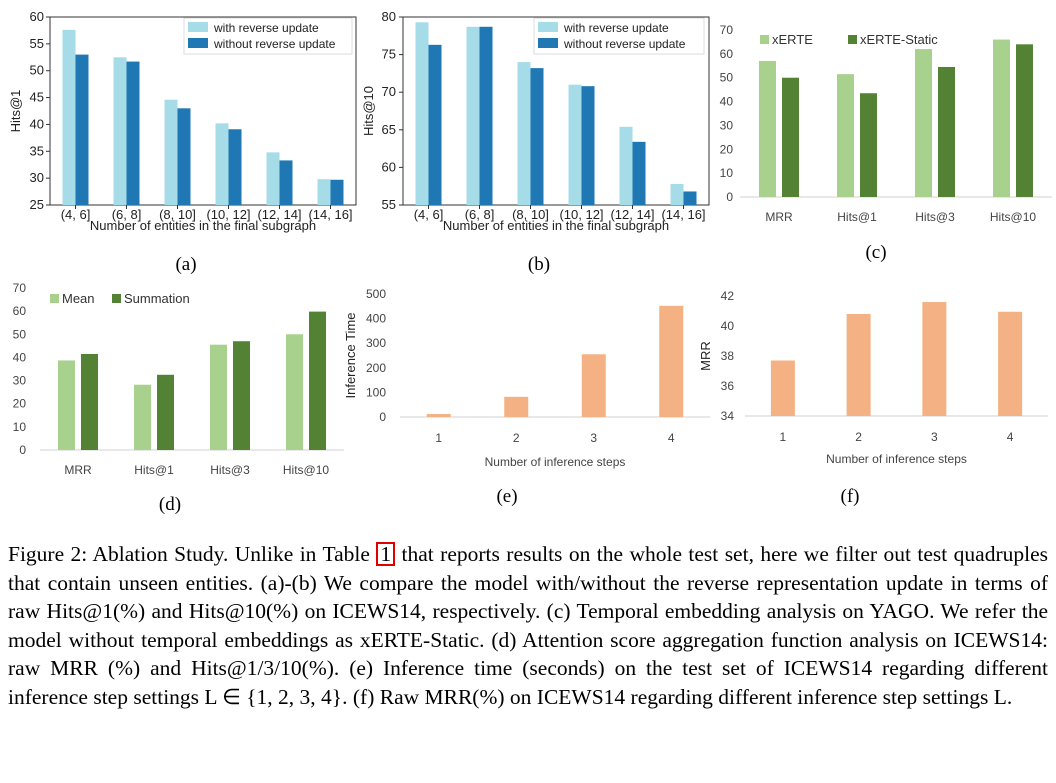 This screenshot has width=1056, height=783. I want to click on table-reference-link: 1, so click(386, 554).